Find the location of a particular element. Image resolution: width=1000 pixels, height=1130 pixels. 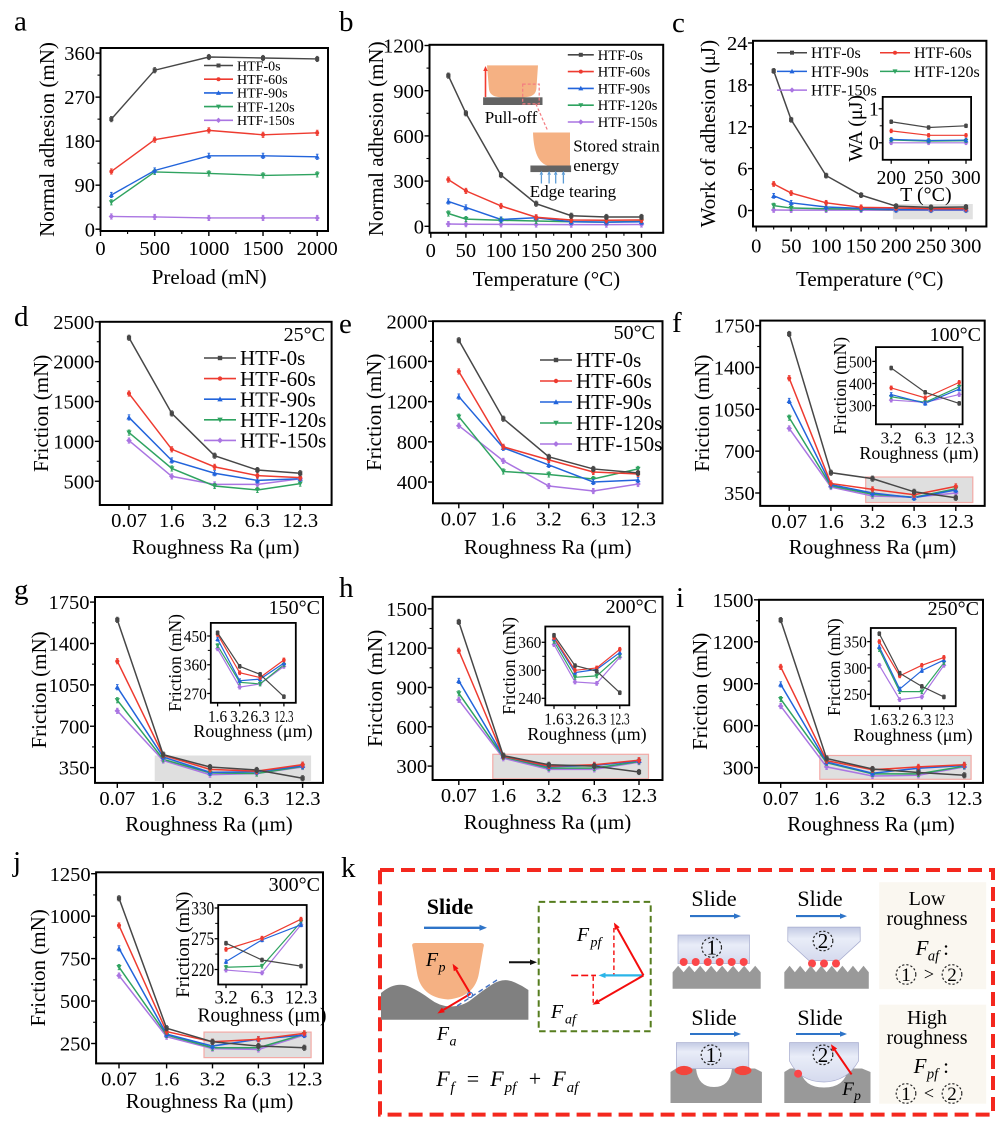

svg-text: Temperature (°C) is located at coordinates (869, 279).